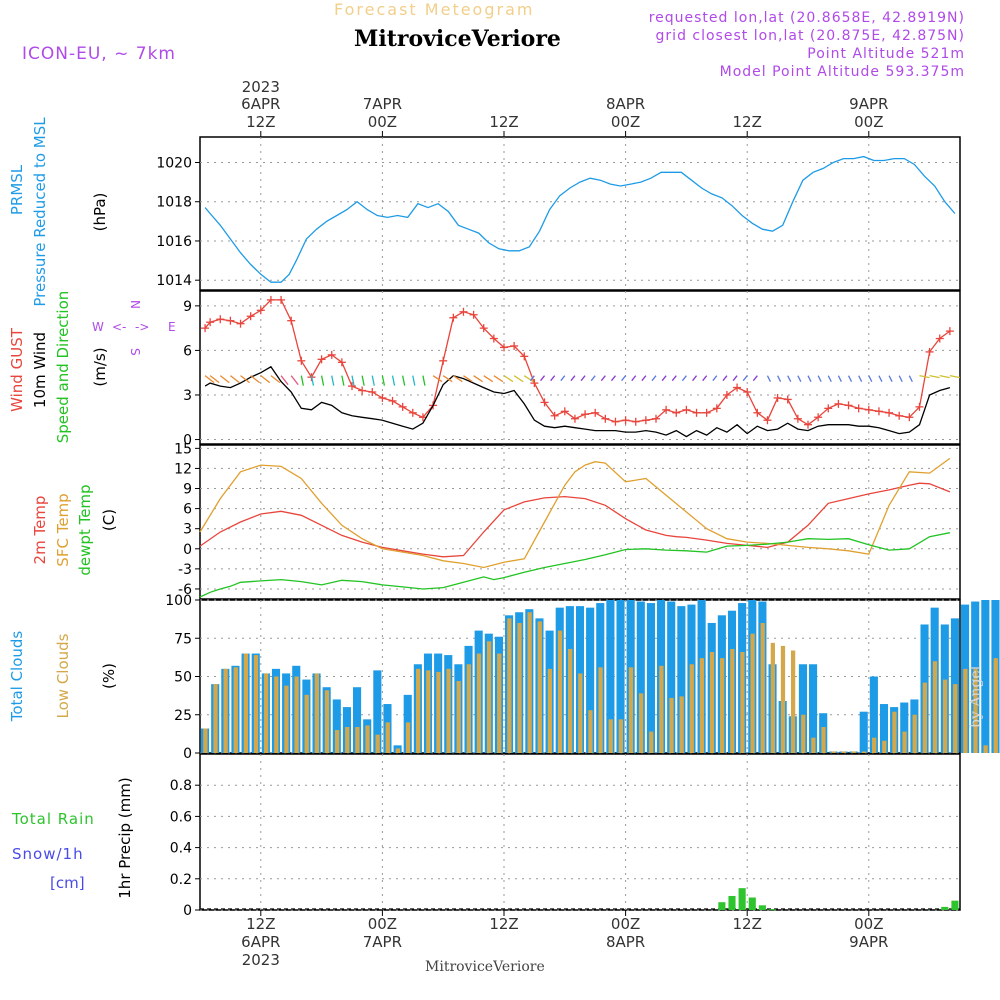 The width and height of the screenshot is (1000, 1000). I want to click on rain-label: Total Rain, so click(53, 819).